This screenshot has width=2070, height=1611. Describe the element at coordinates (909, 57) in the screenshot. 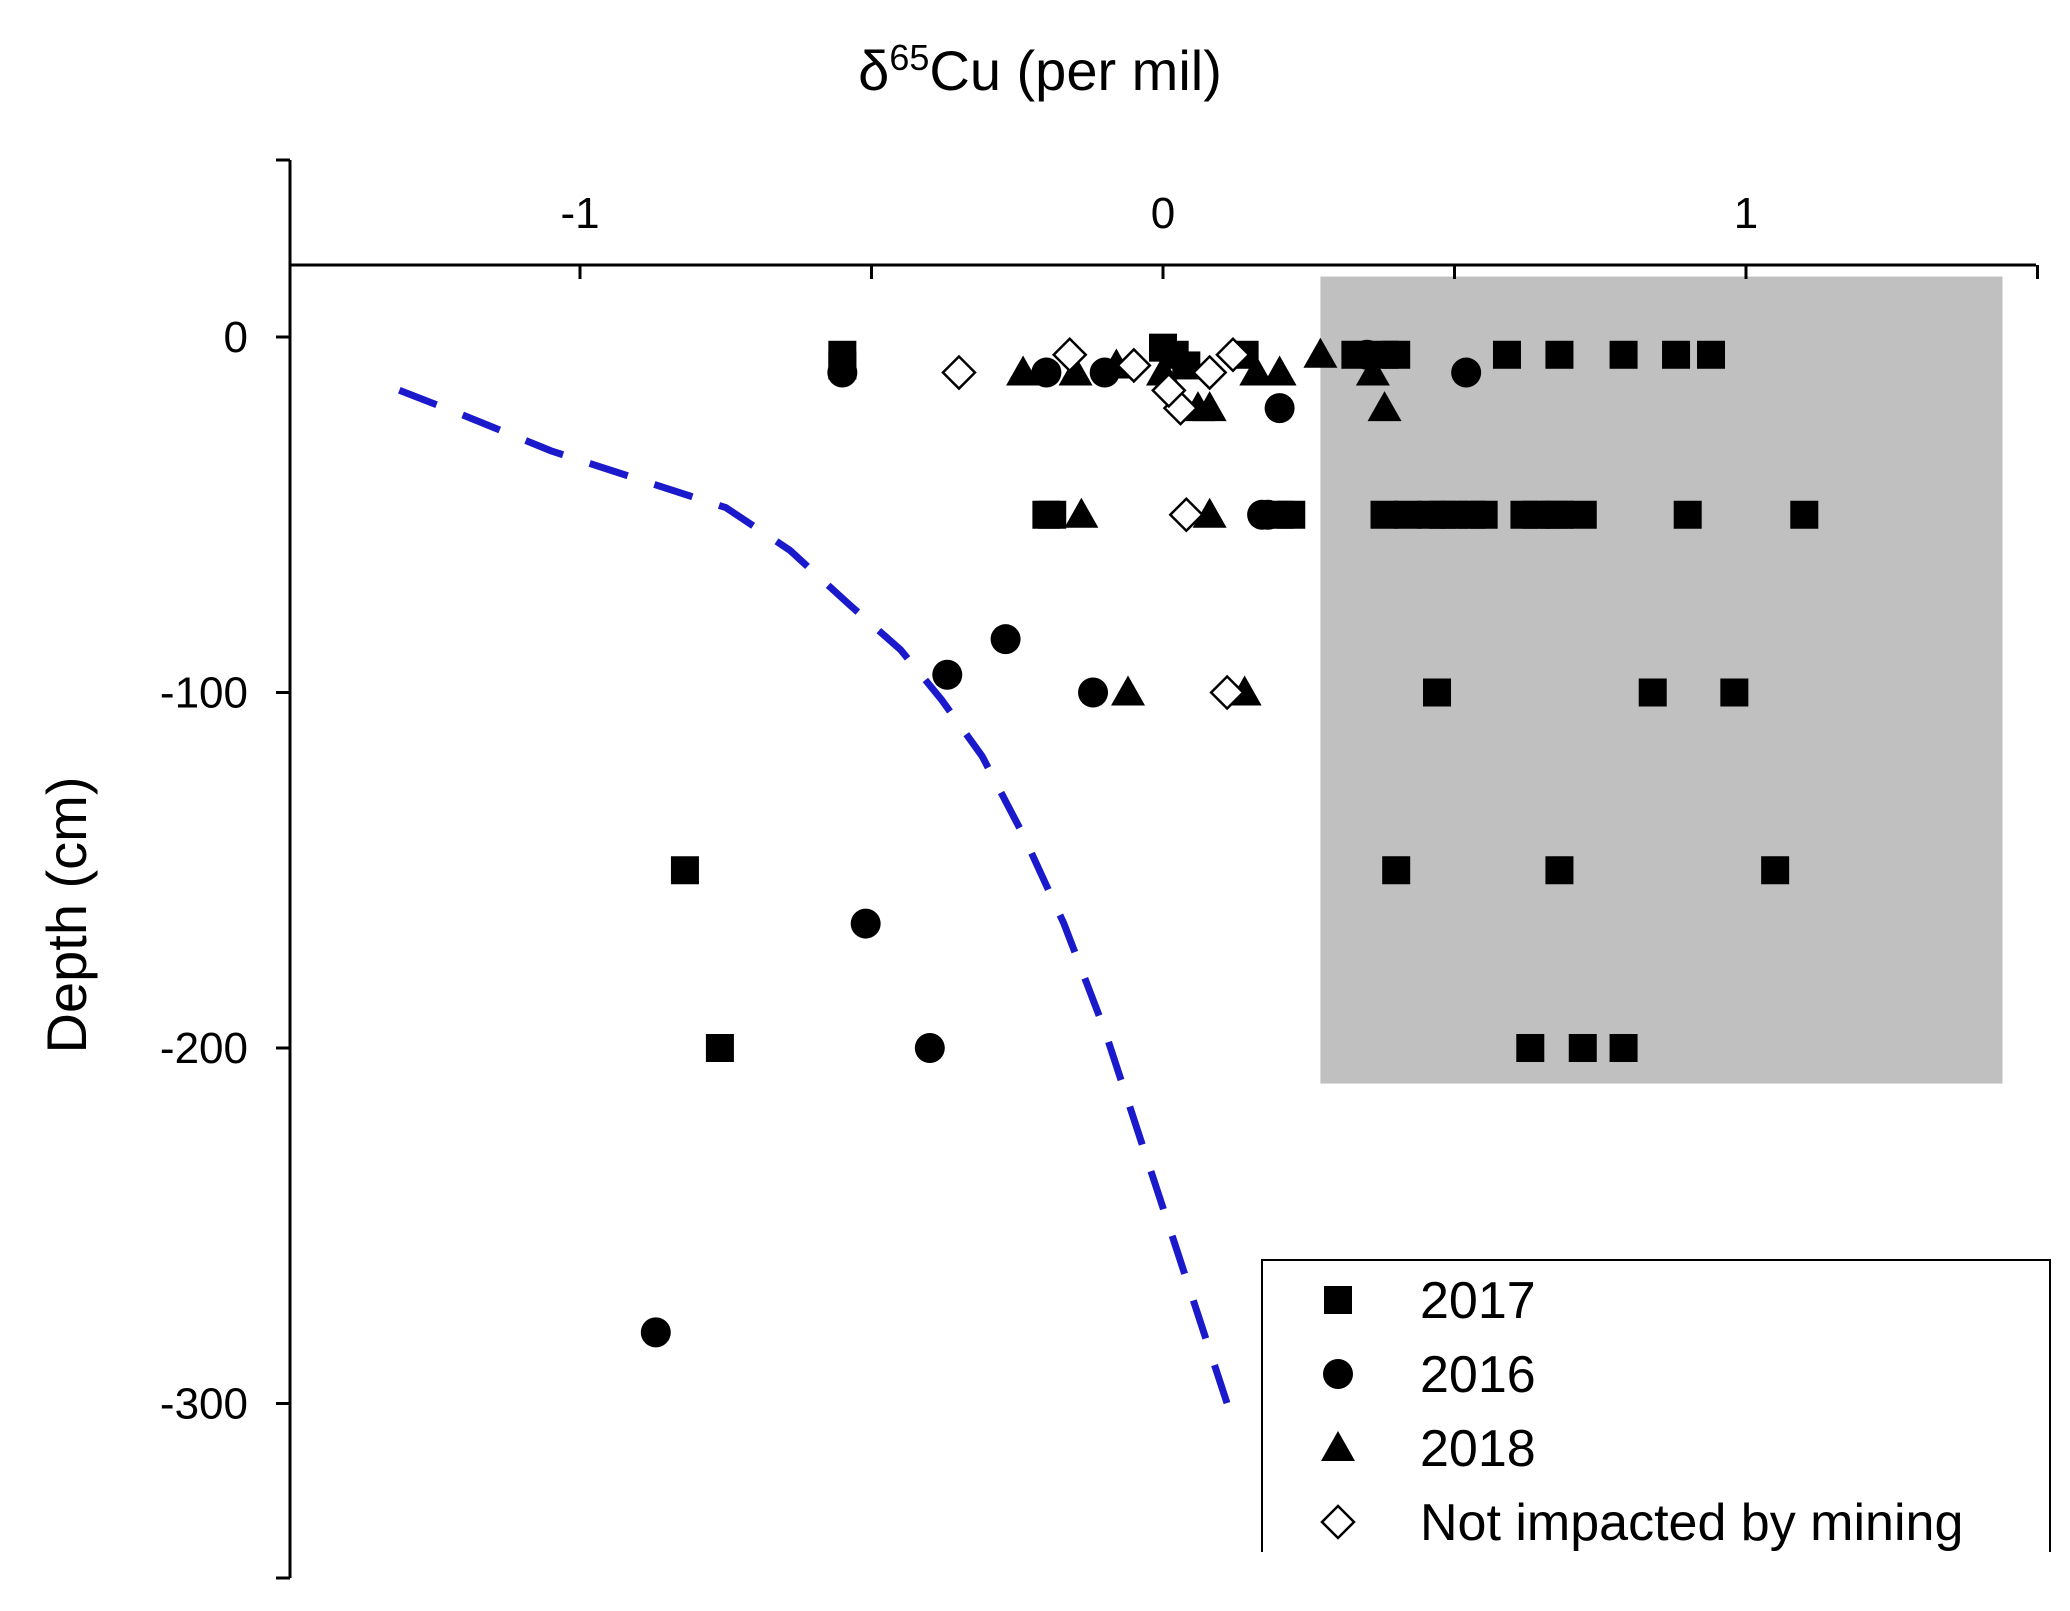

I see `x-title-superscript: 65` at that location.